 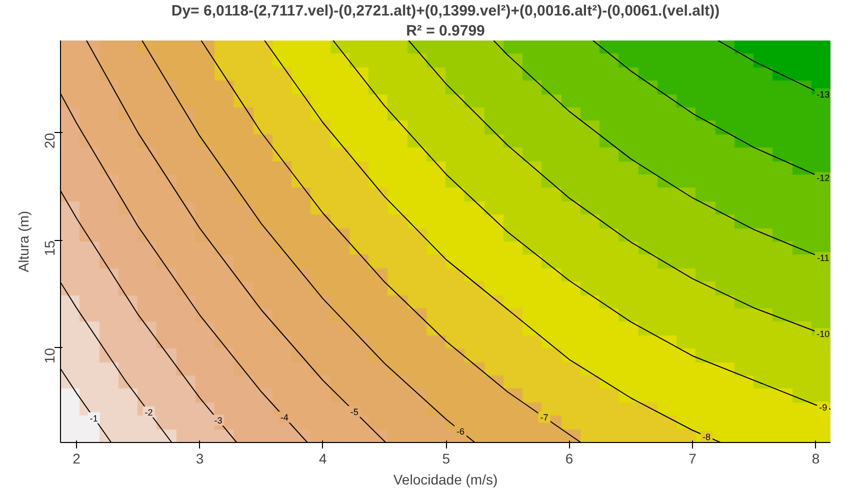 What do you see at coordinates (445, 31) in the screenshot?
I see `chart-subtitle: R² = 0.9799` at bounding box center [445, 31].